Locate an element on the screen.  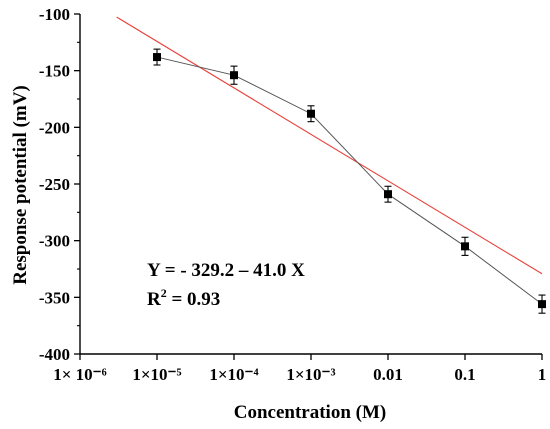
r-squared-symbol: R is located at coordinates (154, 299).